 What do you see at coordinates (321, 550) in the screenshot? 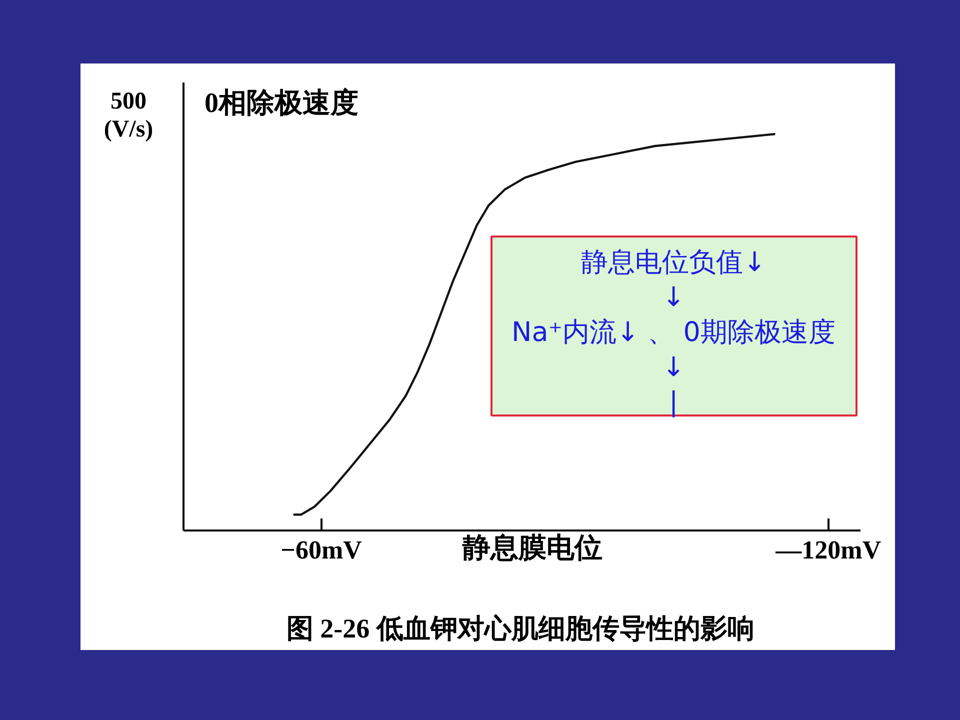
I see `x-tick-label: −60mV` at bounding box center [321, 550].